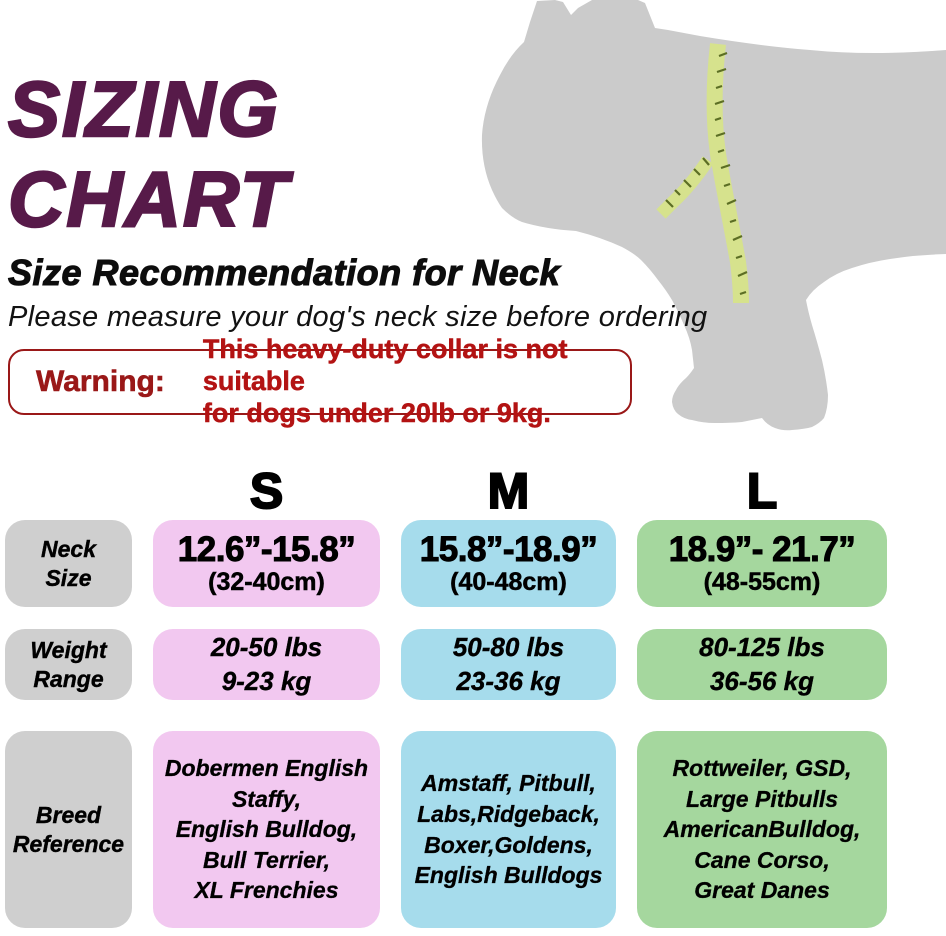  What do you see at coordinates (266, 582) in the screenshot?
I see `neck-size-cm-s: (32-40cm)` at bounding box center [266, 582].